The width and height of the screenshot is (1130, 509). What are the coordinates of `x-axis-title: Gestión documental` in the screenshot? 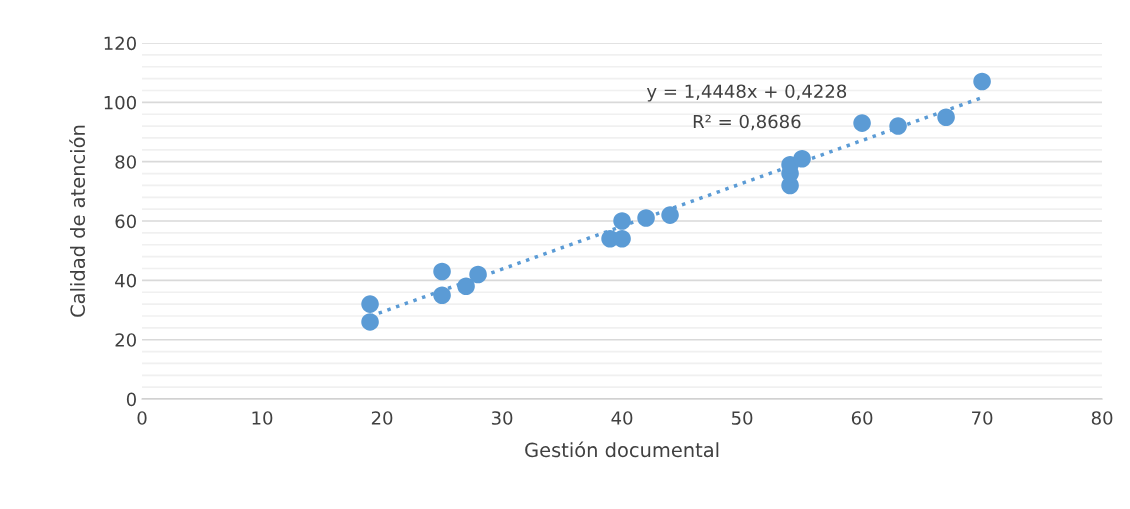 It's located at (622, 449).